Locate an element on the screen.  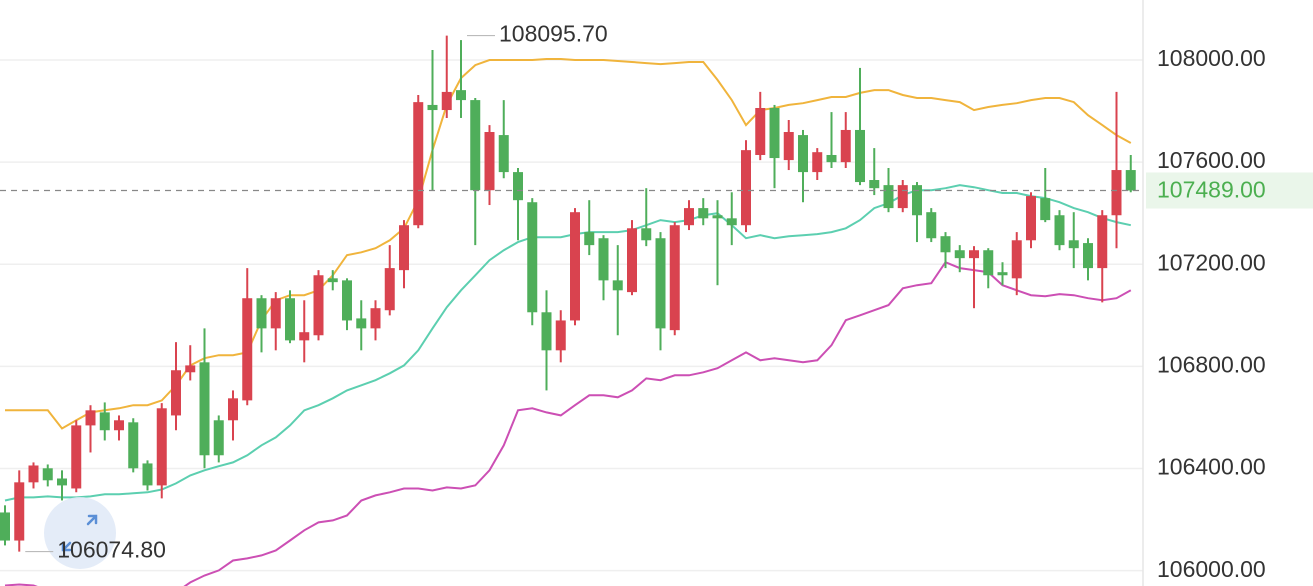
y-tick-label: 106000.00 is located at coordinates (1211, 569).